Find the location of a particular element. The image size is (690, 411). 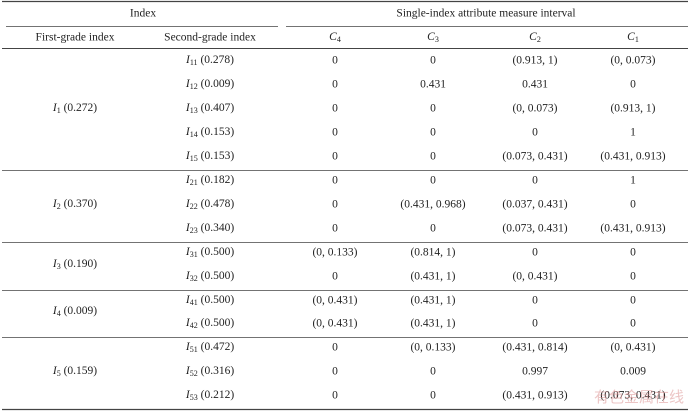

second-grade-index: I14 (0.153) is located at coordinates (210, 132).